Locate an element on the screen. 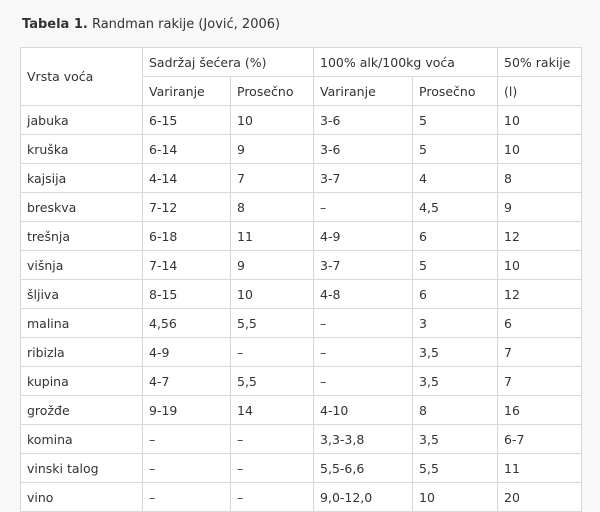 The height and width of the screenshot is (512, 600). subheader-sugar-range: Variranje is located at coordinates (186, 91).